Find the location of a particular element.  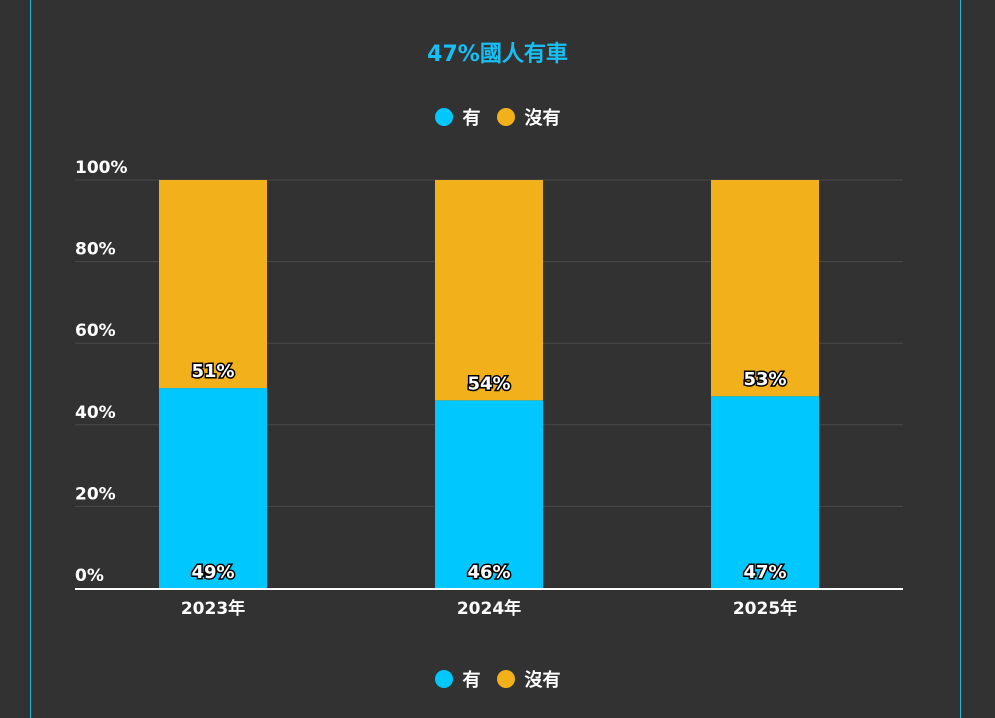

chart-title: 47%國人有車 is located at coordinates (497, 54).